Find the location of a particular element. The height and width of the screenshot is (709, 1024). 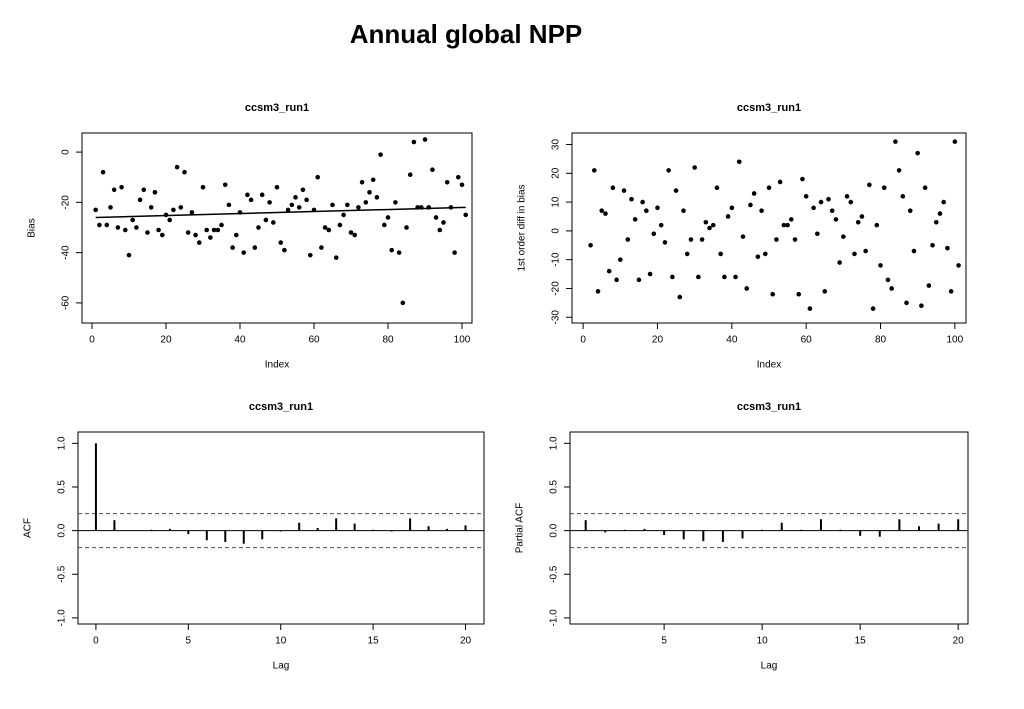

x-tick-label: 0 is located at coordinates (96, 641).